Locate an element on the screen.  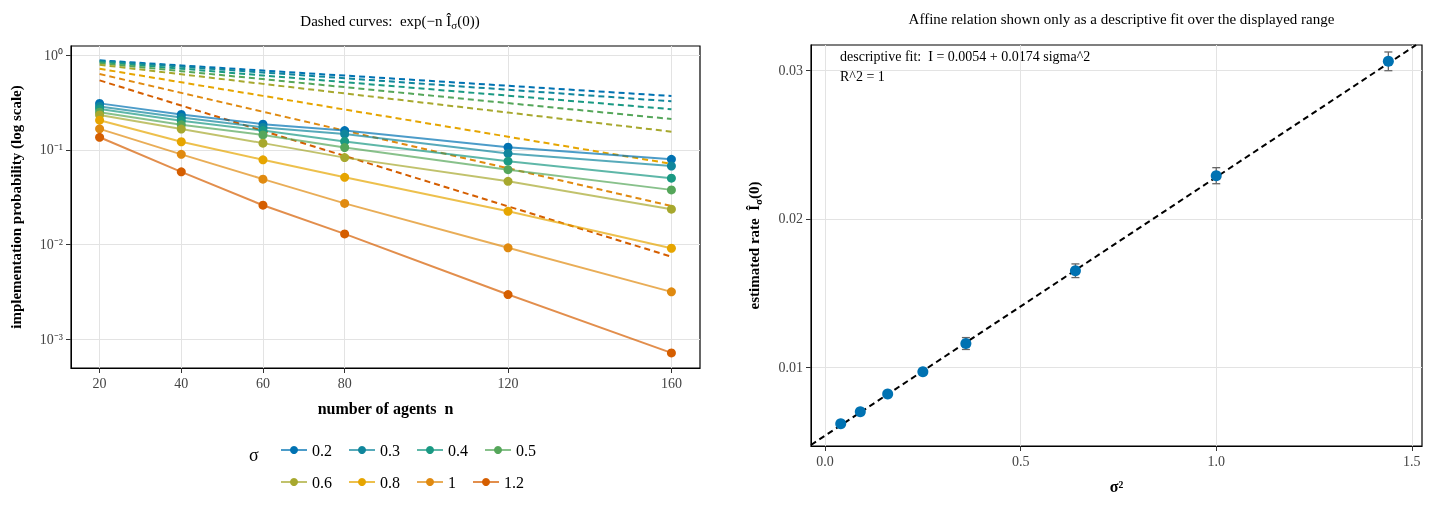
legend-label: 0.4 is located at coordinates (458, 450).